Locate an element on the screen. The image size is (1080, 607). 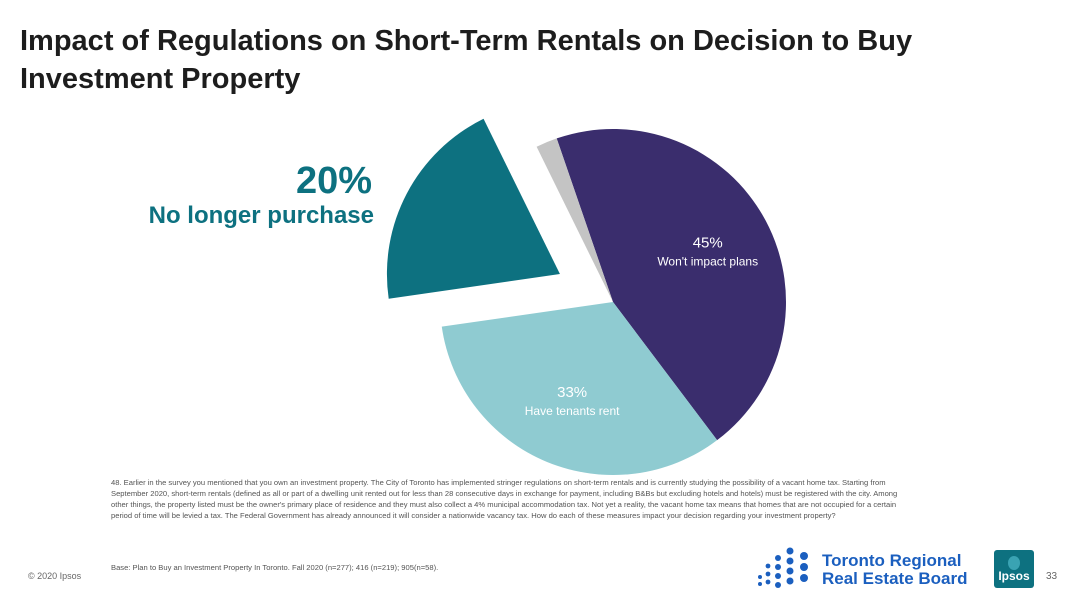
slice-category-label-1: Have tenants rent is located at coordinates (572, 411).